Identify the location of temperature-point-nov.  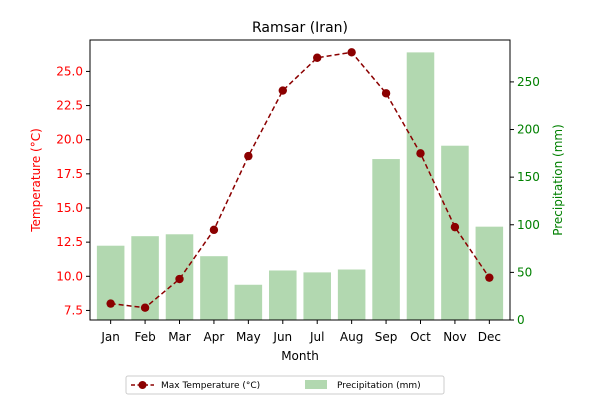
(455, 227).